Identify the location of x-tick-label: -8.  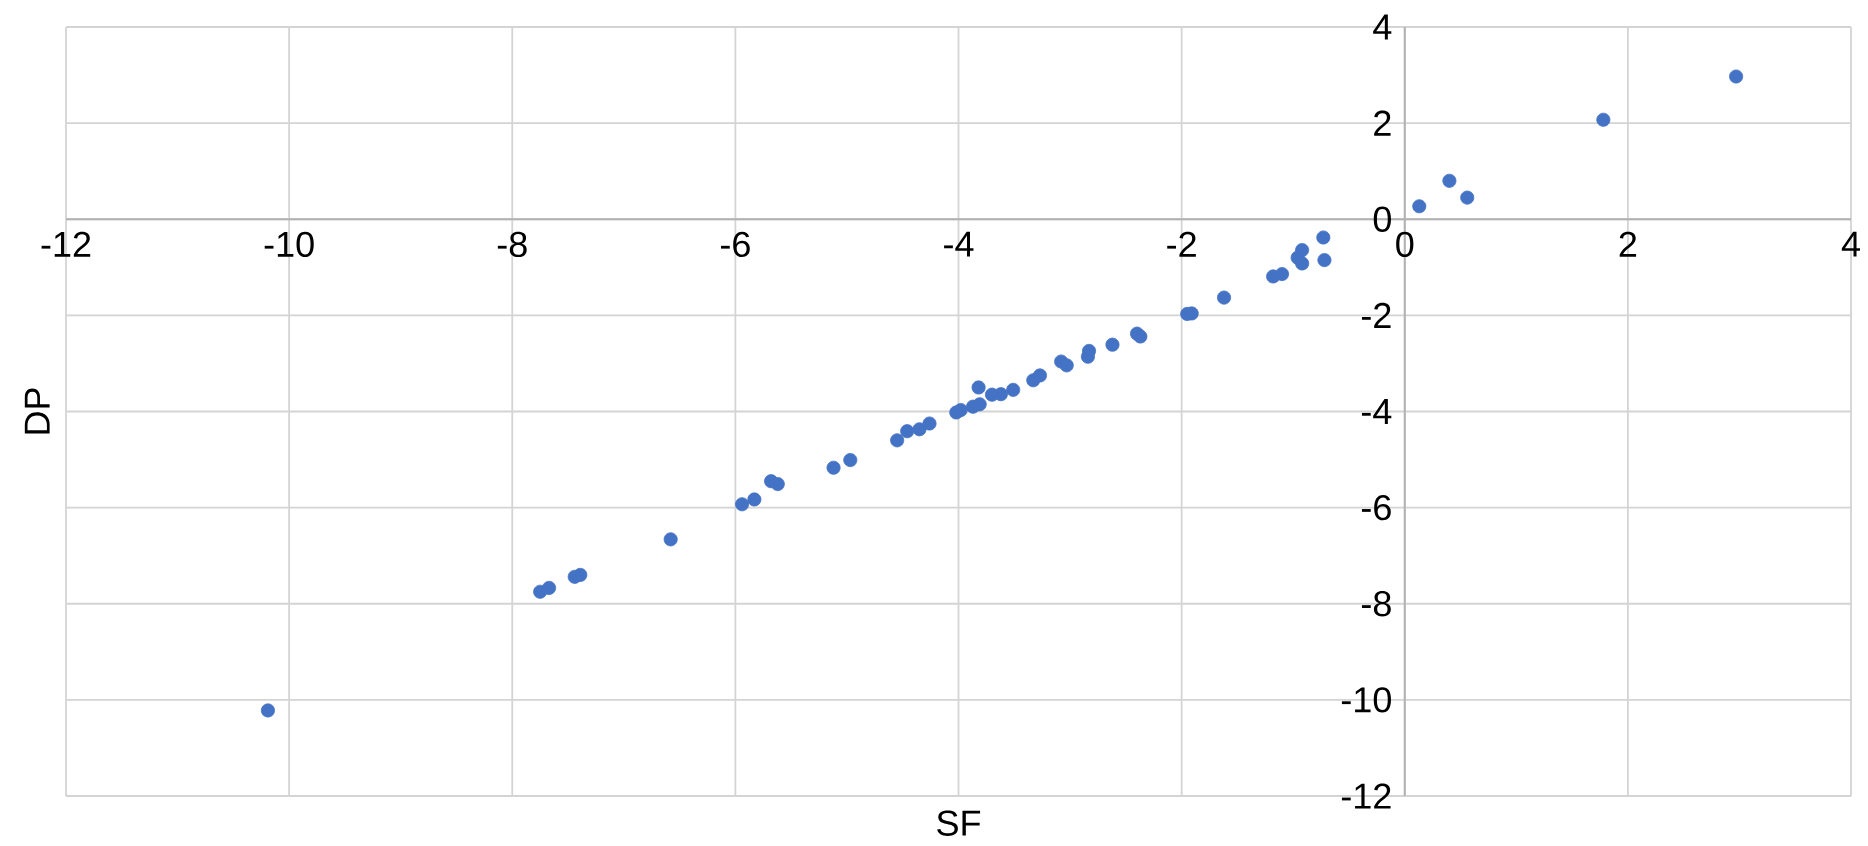
(512, 244).